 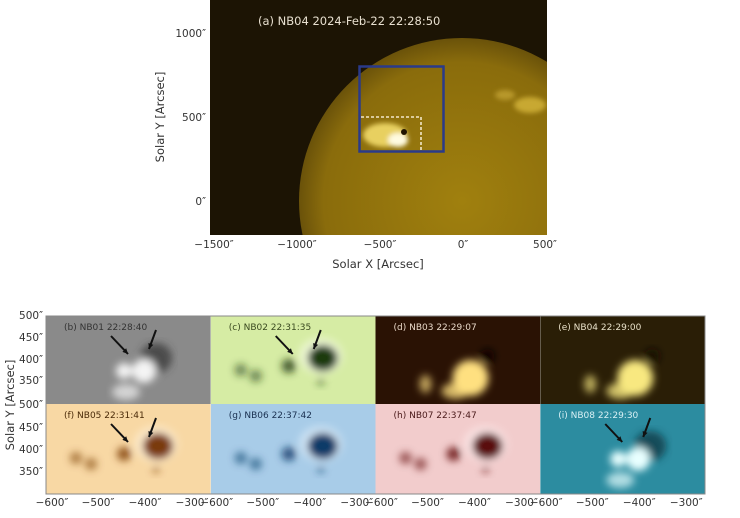 What do you see at coordinates (10, 405) in the screenshot?
I see `grid-y-axis-label: Solar Y [Arcsec]` at bounding box center [10, 405].